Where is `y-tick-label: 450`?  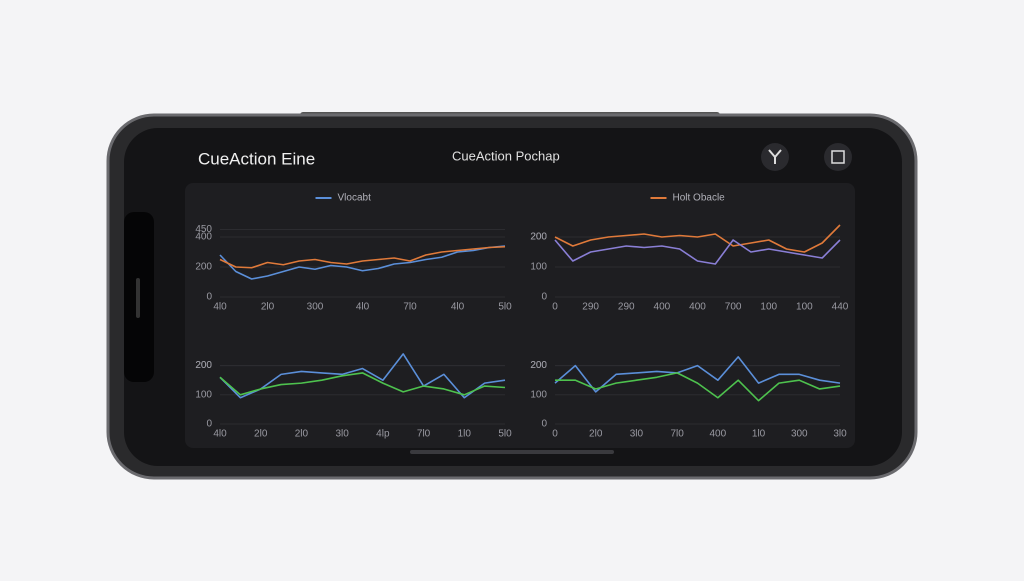
y-tick-label: 450 is located at coordinates (203, 229).